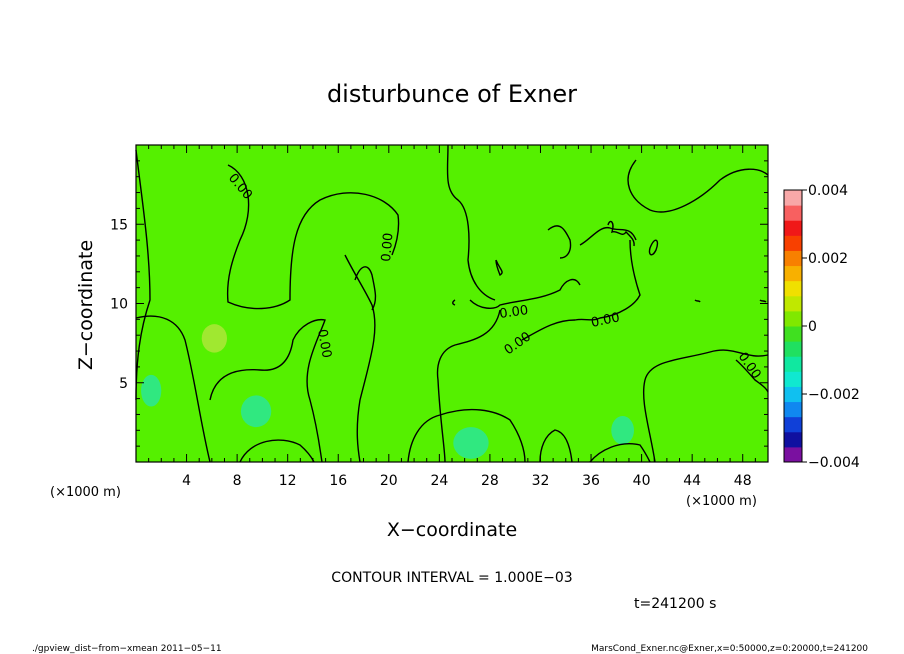 The height and width of the screenshot is (654, 904). What do you see at coordinates (541, 481) in the screenshot?
I see `x-tick-label: 32` at bounding box center [541, 481].